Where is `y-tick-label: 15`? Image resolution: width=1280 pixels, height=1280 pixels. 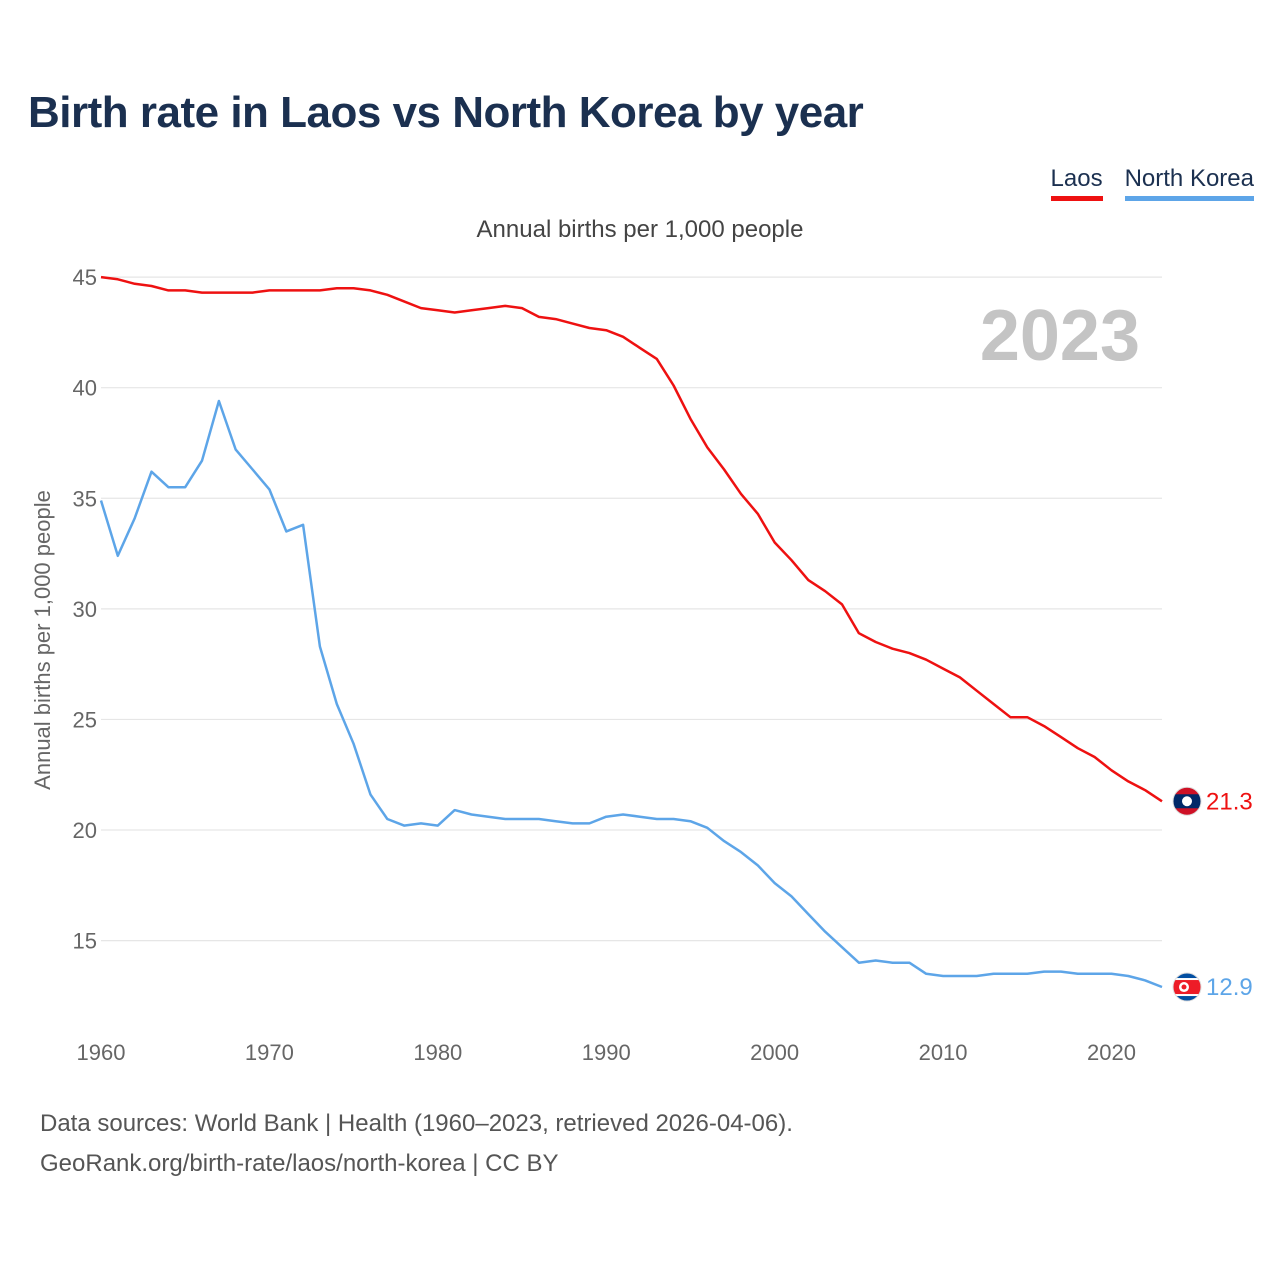 y-tick-label: 15 is located at coordinates (85, 941).